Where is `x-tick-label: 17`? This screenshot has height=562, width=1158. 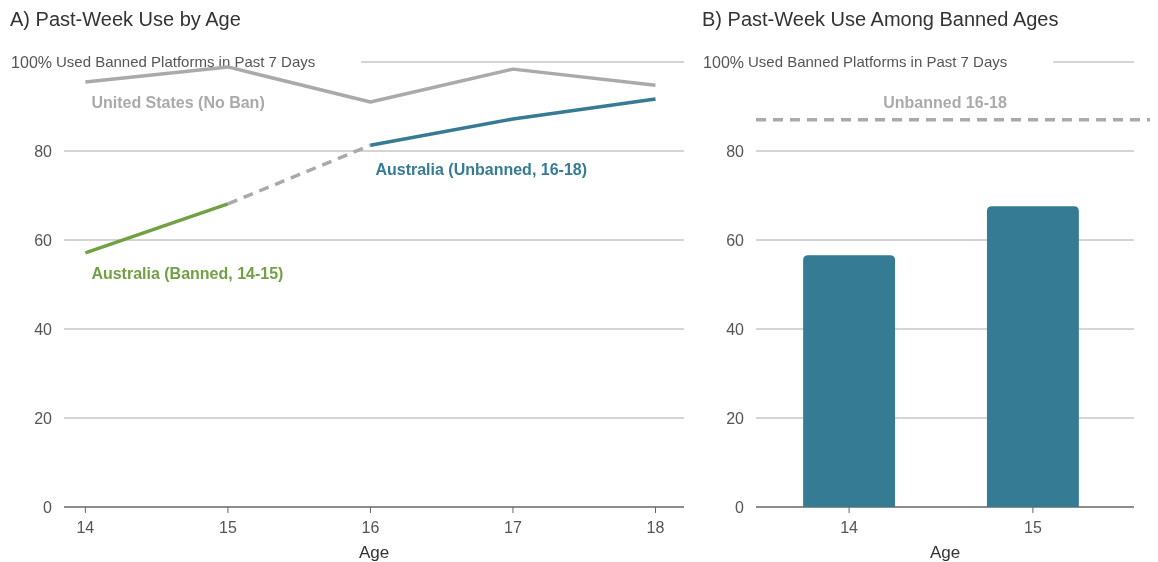
x-tick-label: 17 is located at coordinates (513, 527).